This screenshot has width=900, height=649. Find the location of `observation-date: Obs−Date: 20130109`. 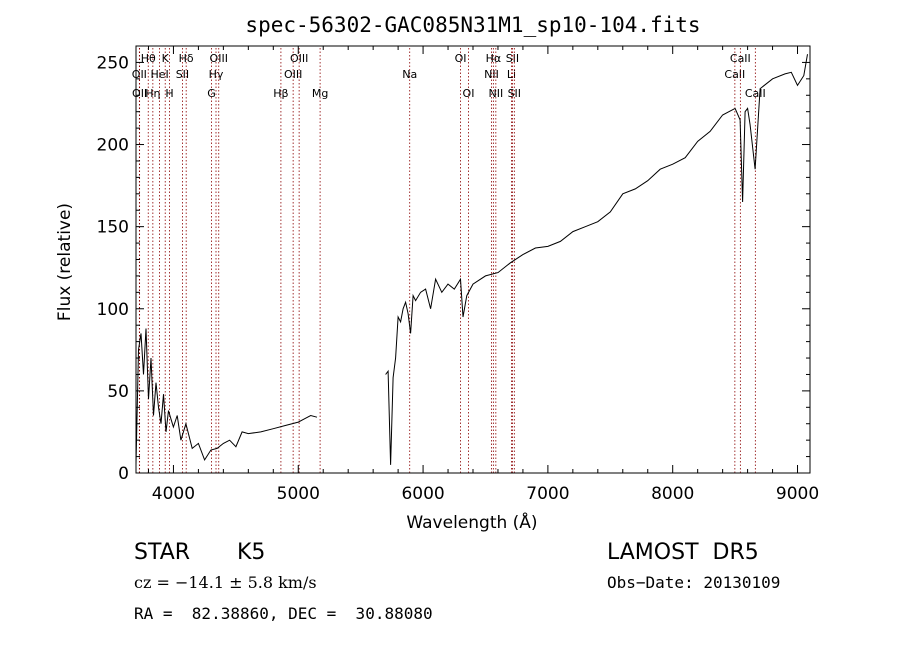

observation-date: Obs−Date: 20130109 is located at coordinates (694, 582).